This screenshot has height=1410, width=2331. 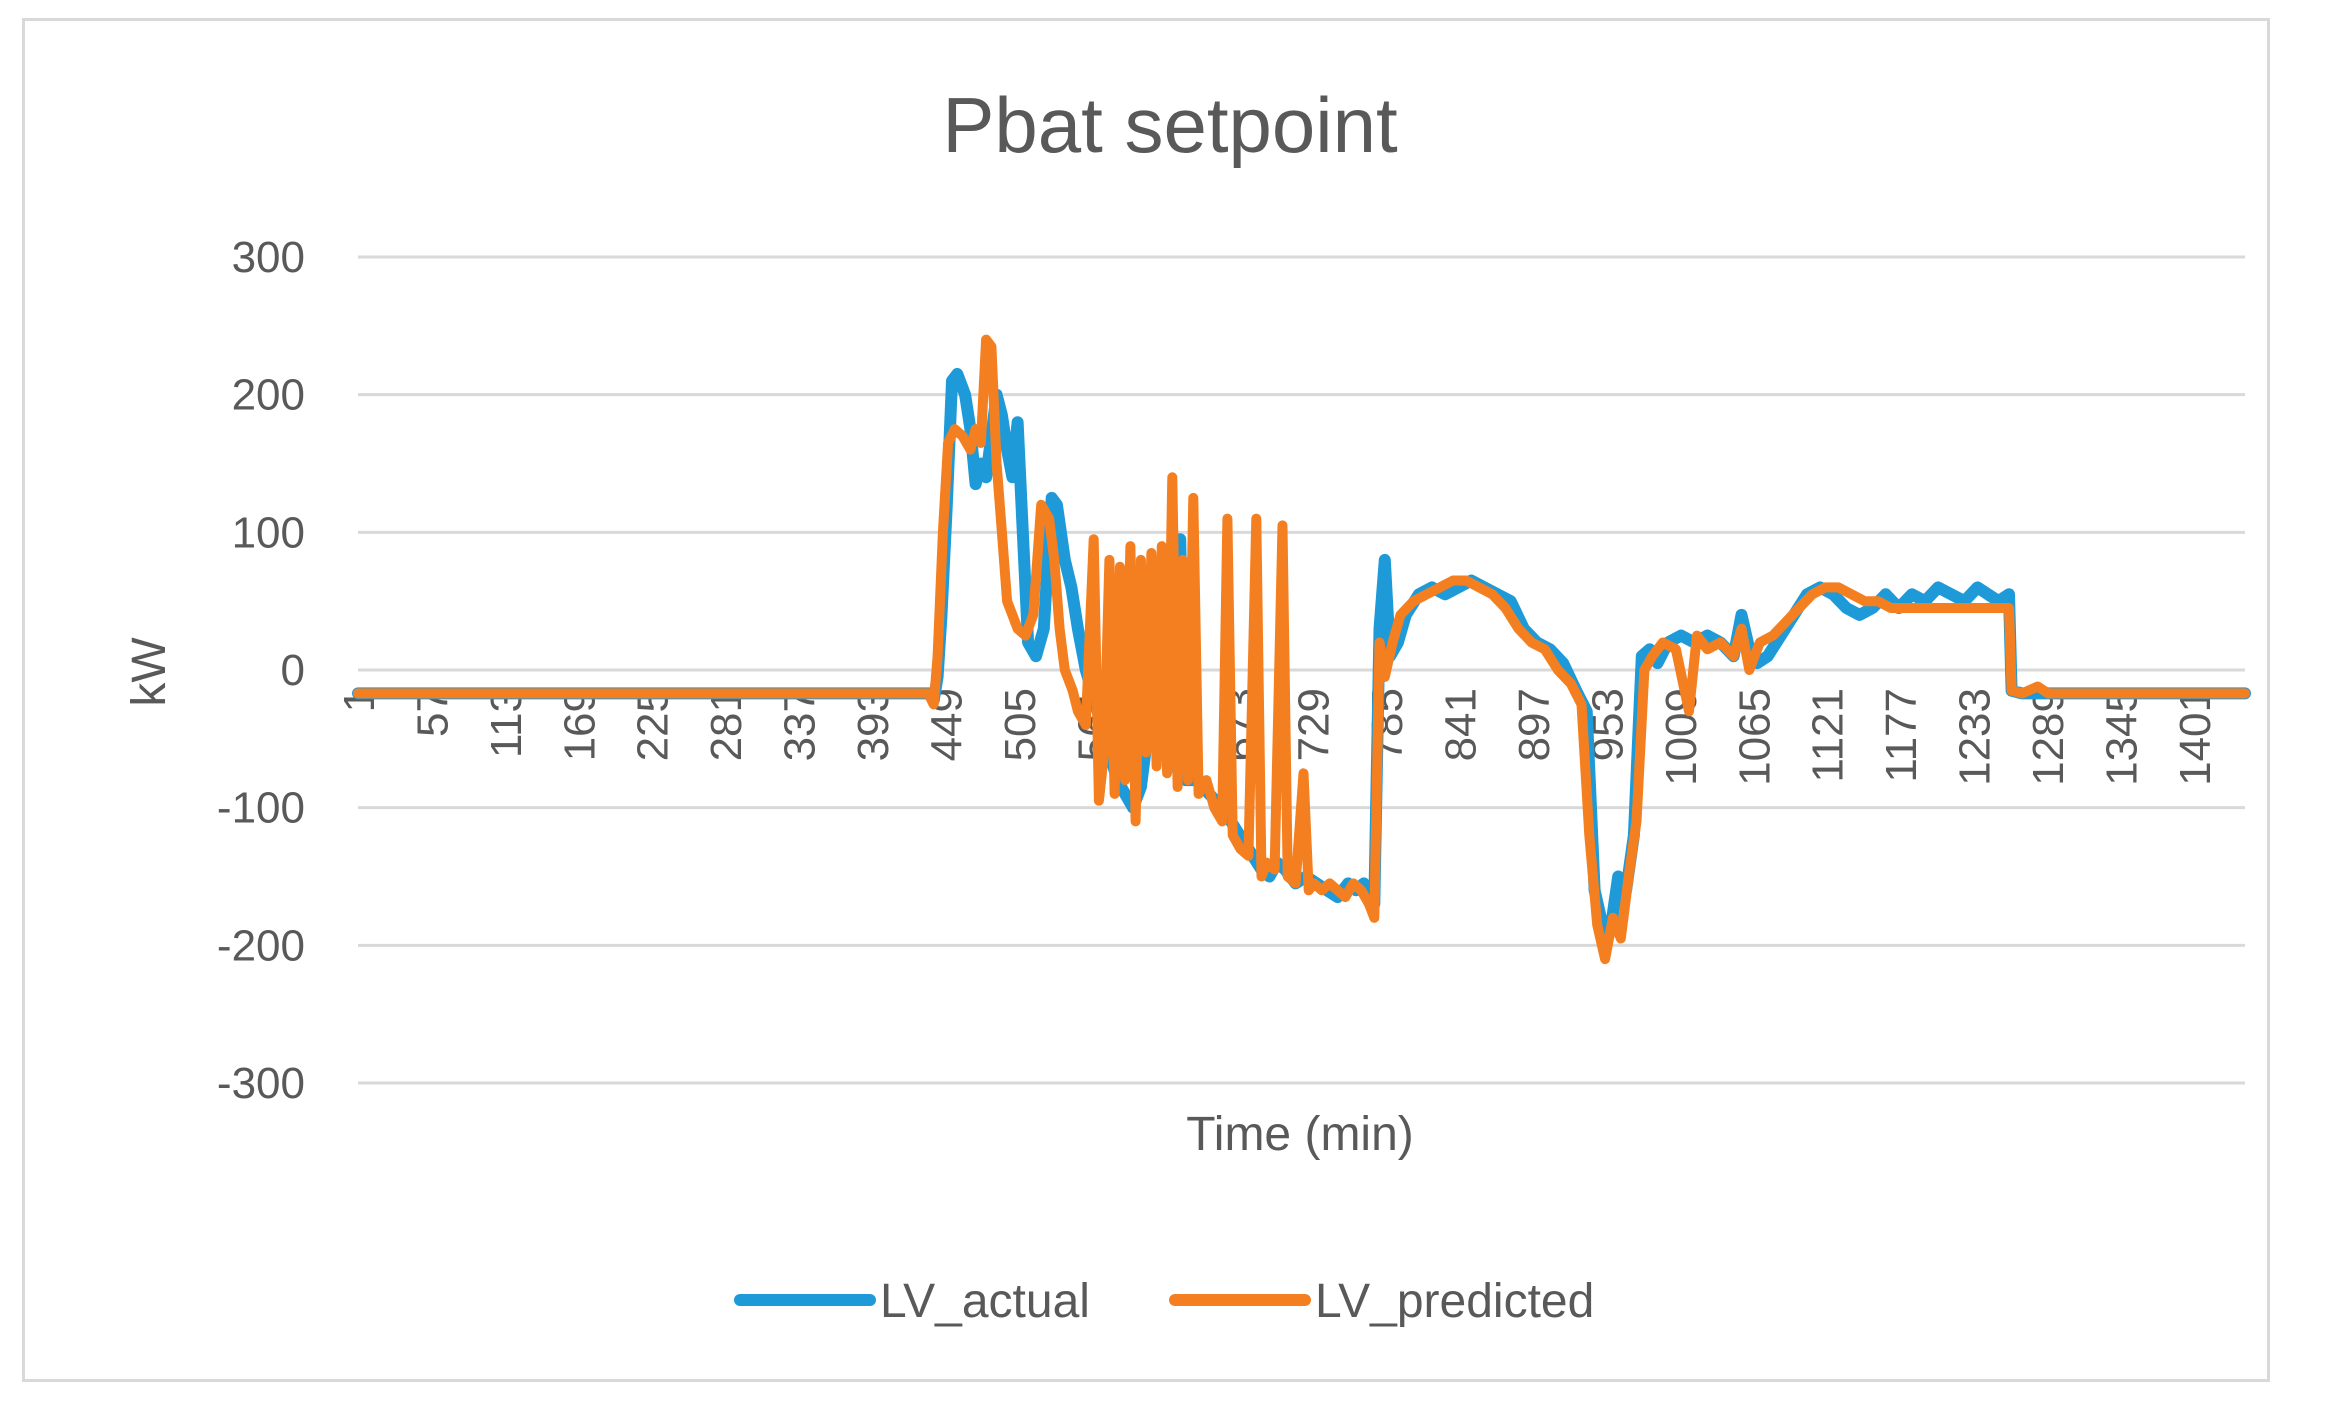 I want to click on legend: LV_actual LV_predicted, so click(x=1164, y=1301).